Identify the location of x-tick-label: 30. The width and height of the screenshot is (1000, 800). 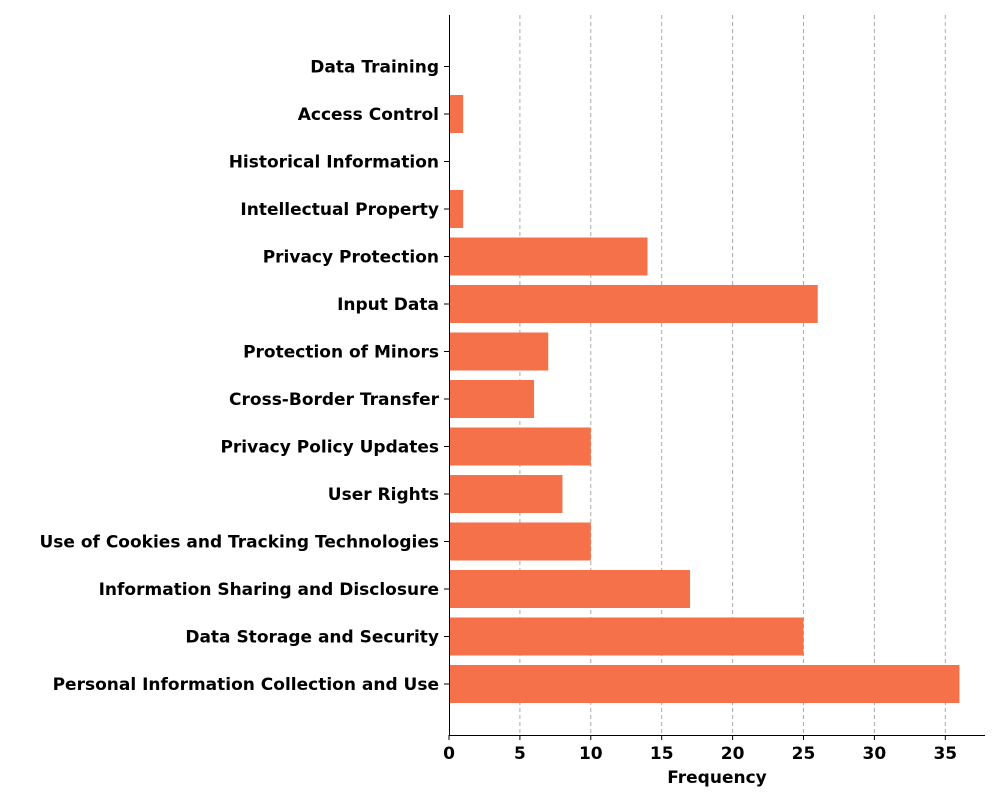
(875, 754).